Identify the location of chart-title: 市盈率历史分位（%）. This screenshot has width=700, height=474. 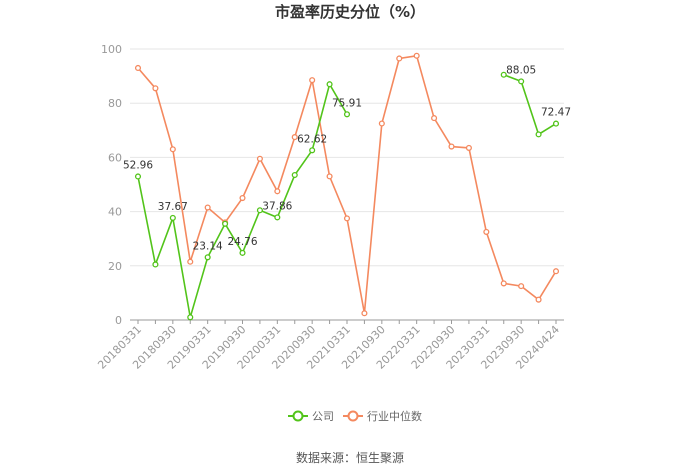
(350, 12).